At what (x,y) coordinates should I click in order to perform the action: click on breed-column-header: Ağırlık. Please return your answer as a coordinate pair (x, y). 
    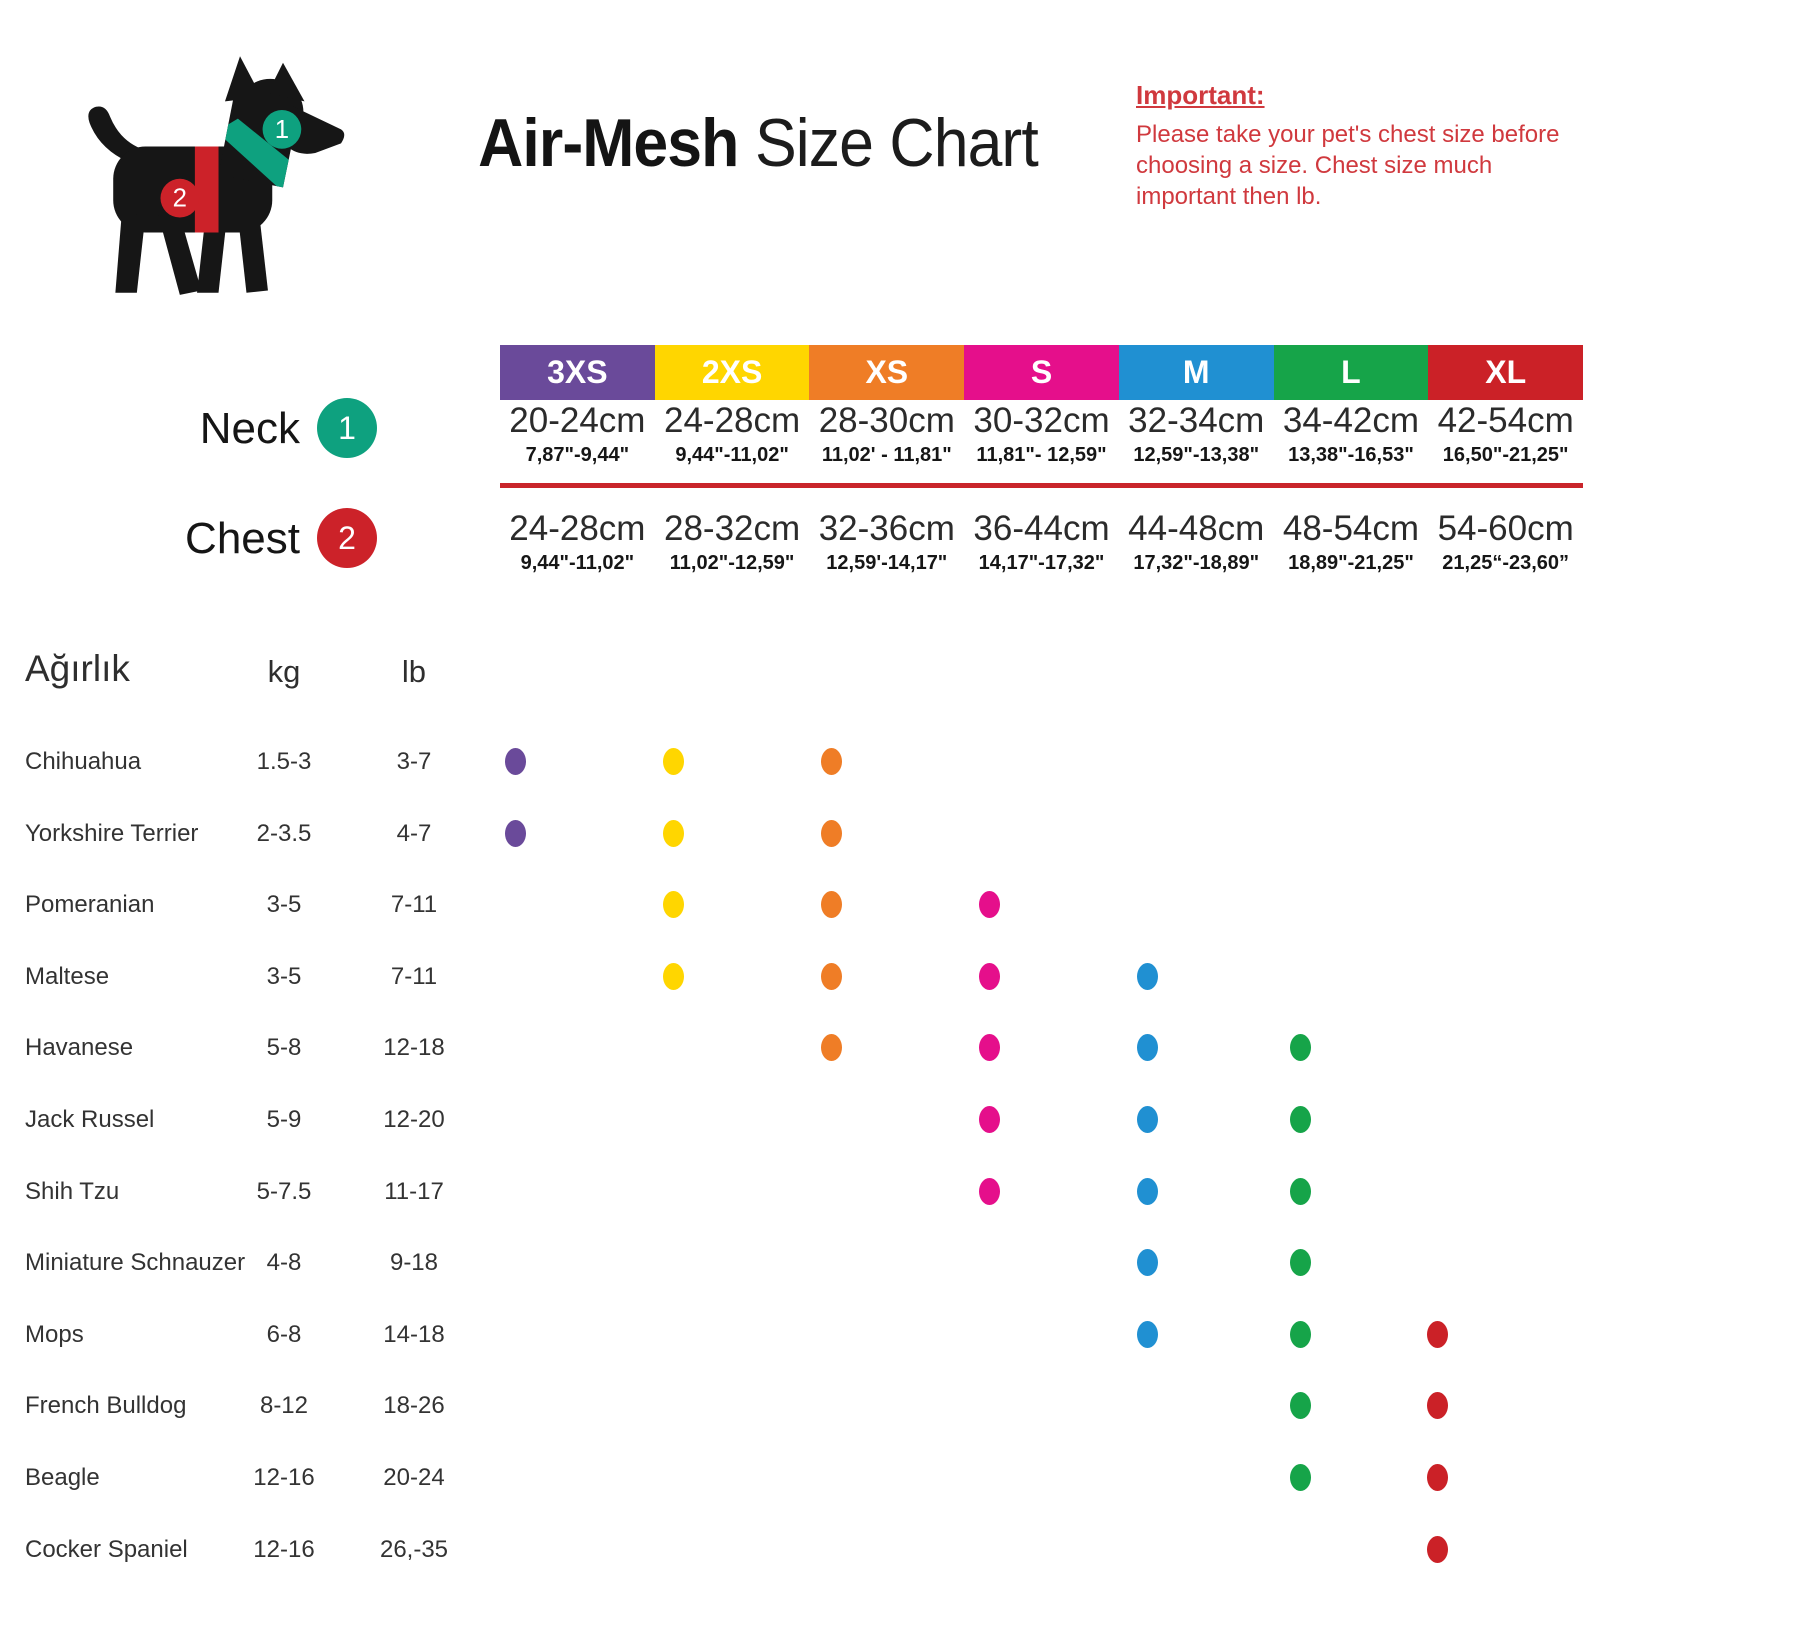
    Looking at the image, I should click on (77, 668).